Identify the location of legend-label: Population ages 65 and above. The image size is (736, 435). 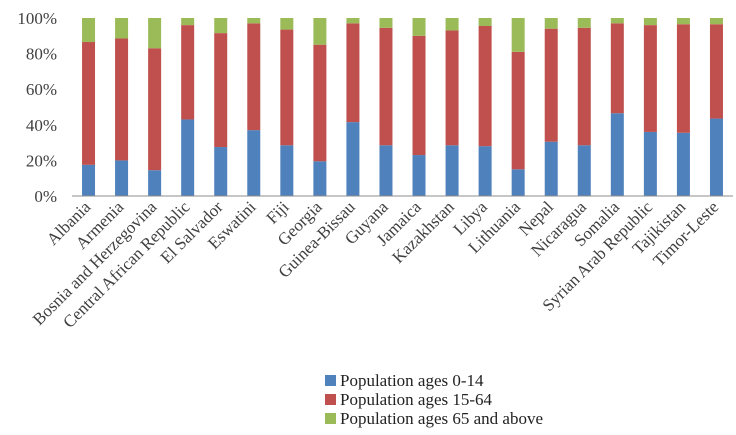
(441, 418).